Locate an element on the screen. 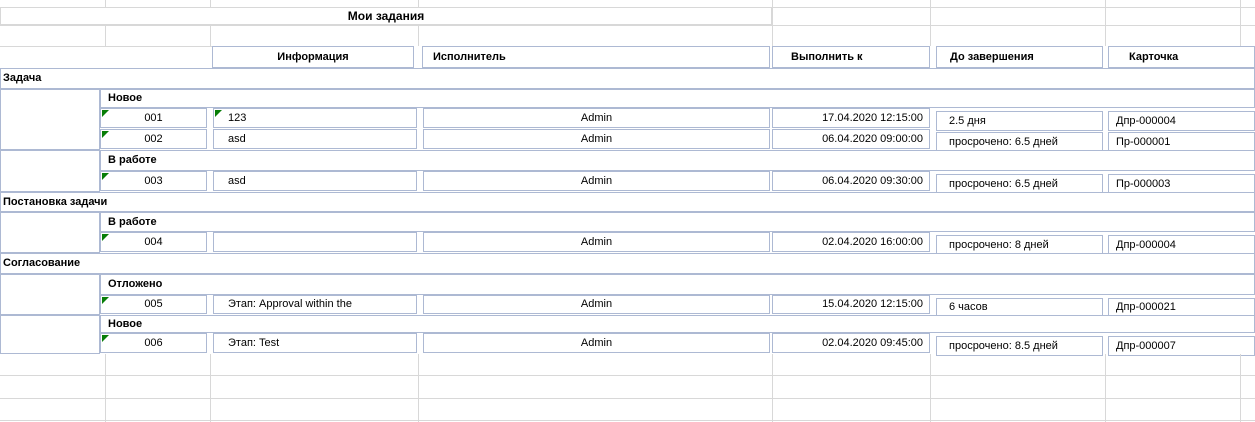  cell-remaining: просрочено: 8 дней is located at coordinates (1019, 245).